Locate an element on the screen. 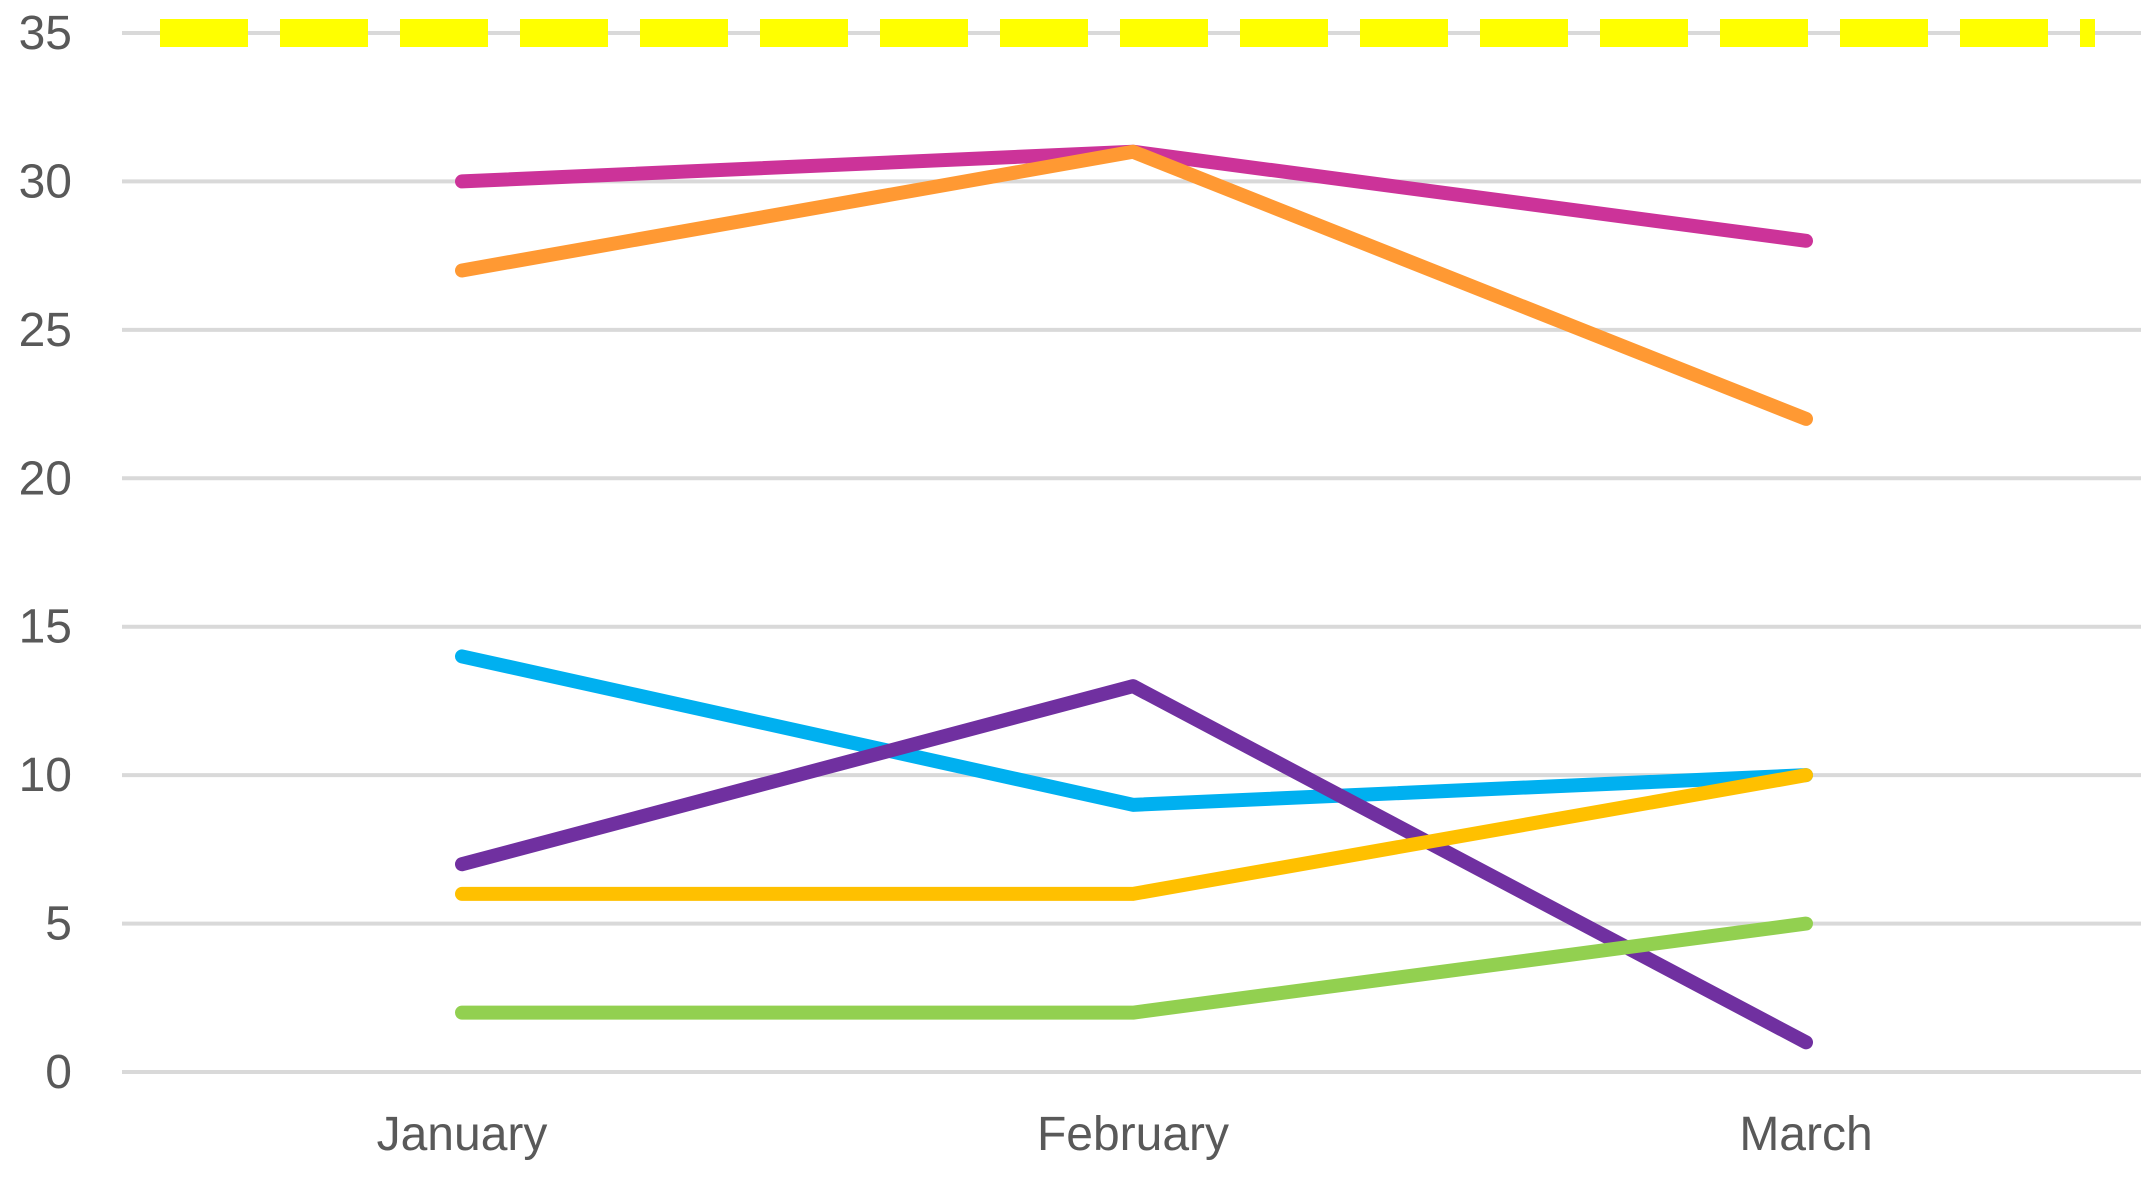 This screenshot has height=1180, width=2141. y-tick-label: 0 is located at coordinates (58, 1072).